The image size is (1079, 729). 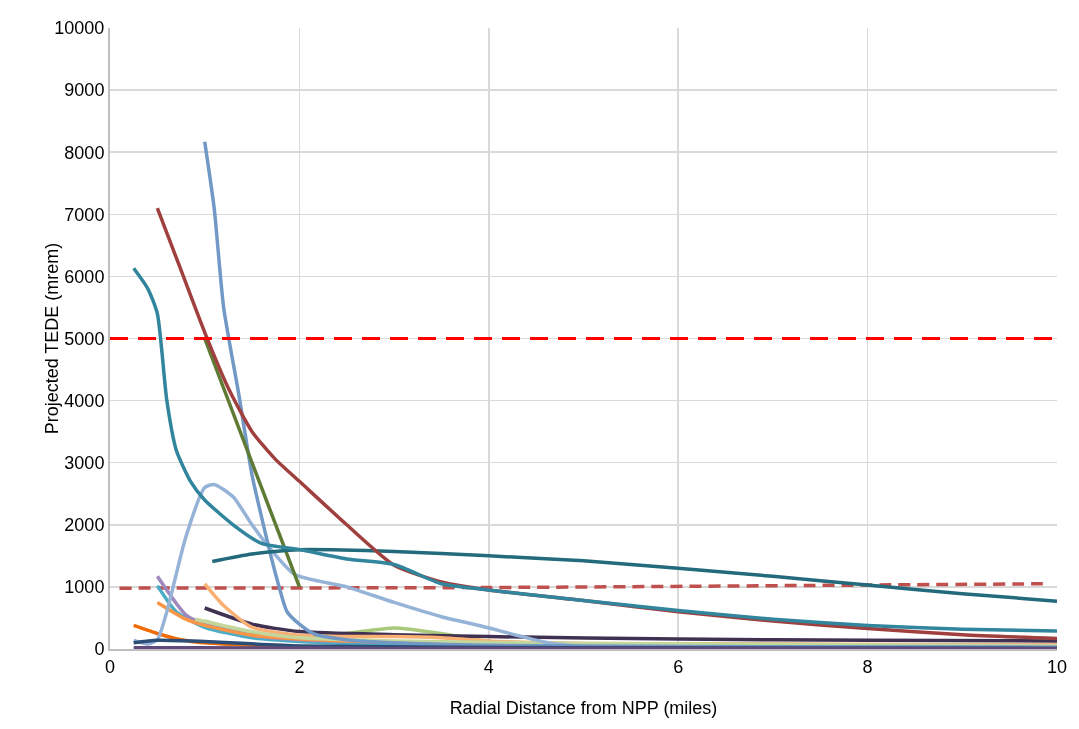 What do you see at coordinates (84, 587) in the screenshot?
I see `y-tick-label: 1000` at bounding box center [84, 587].